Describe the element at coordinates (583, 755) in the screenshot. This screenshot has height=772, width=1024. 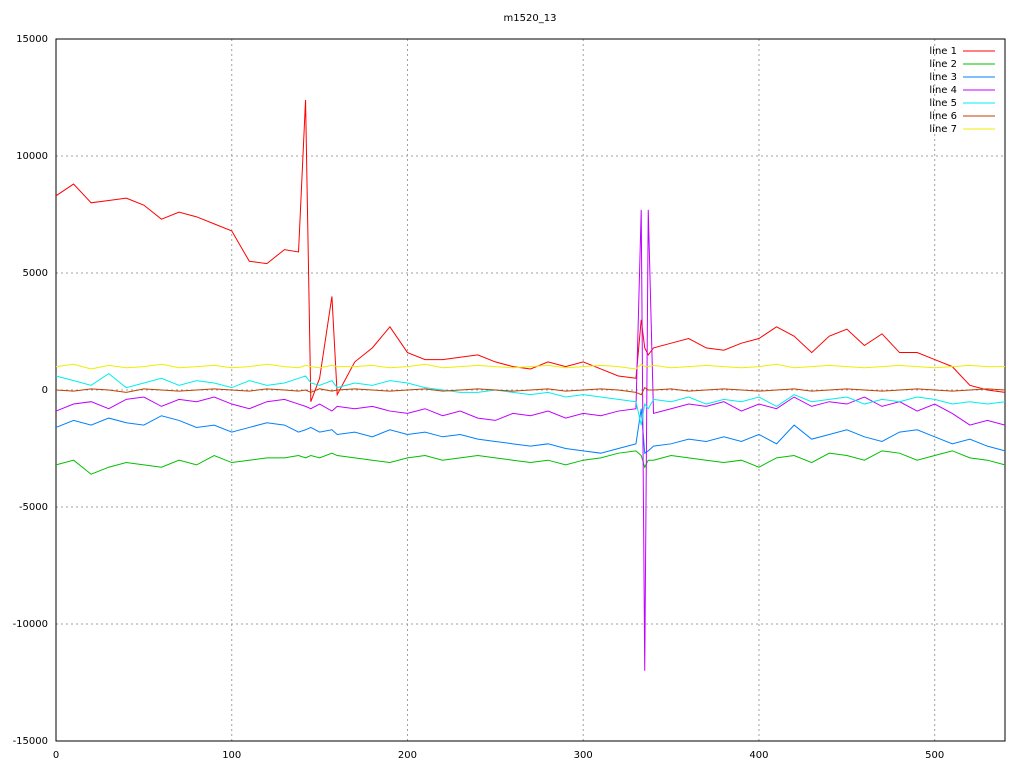
I see `x-tick-label: 300` at that location.